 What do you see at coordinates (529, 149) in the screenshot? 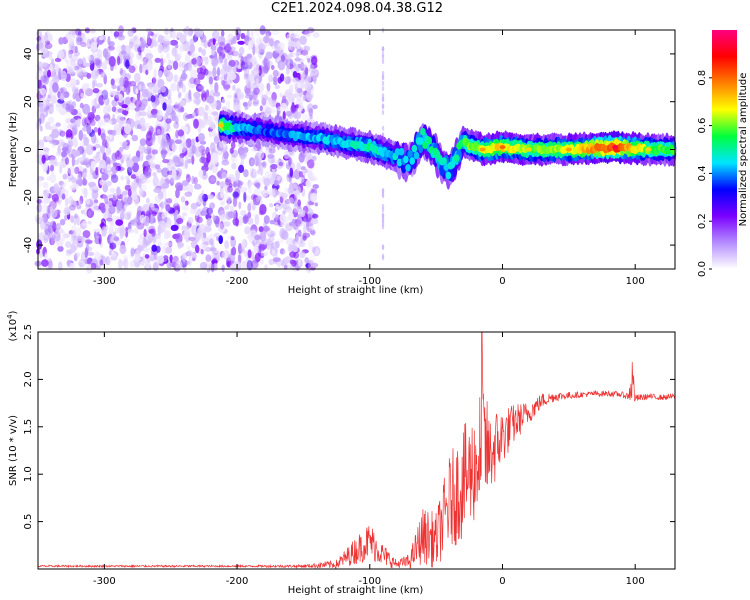
I see `signal-peak` at bounding box center [529, 149].